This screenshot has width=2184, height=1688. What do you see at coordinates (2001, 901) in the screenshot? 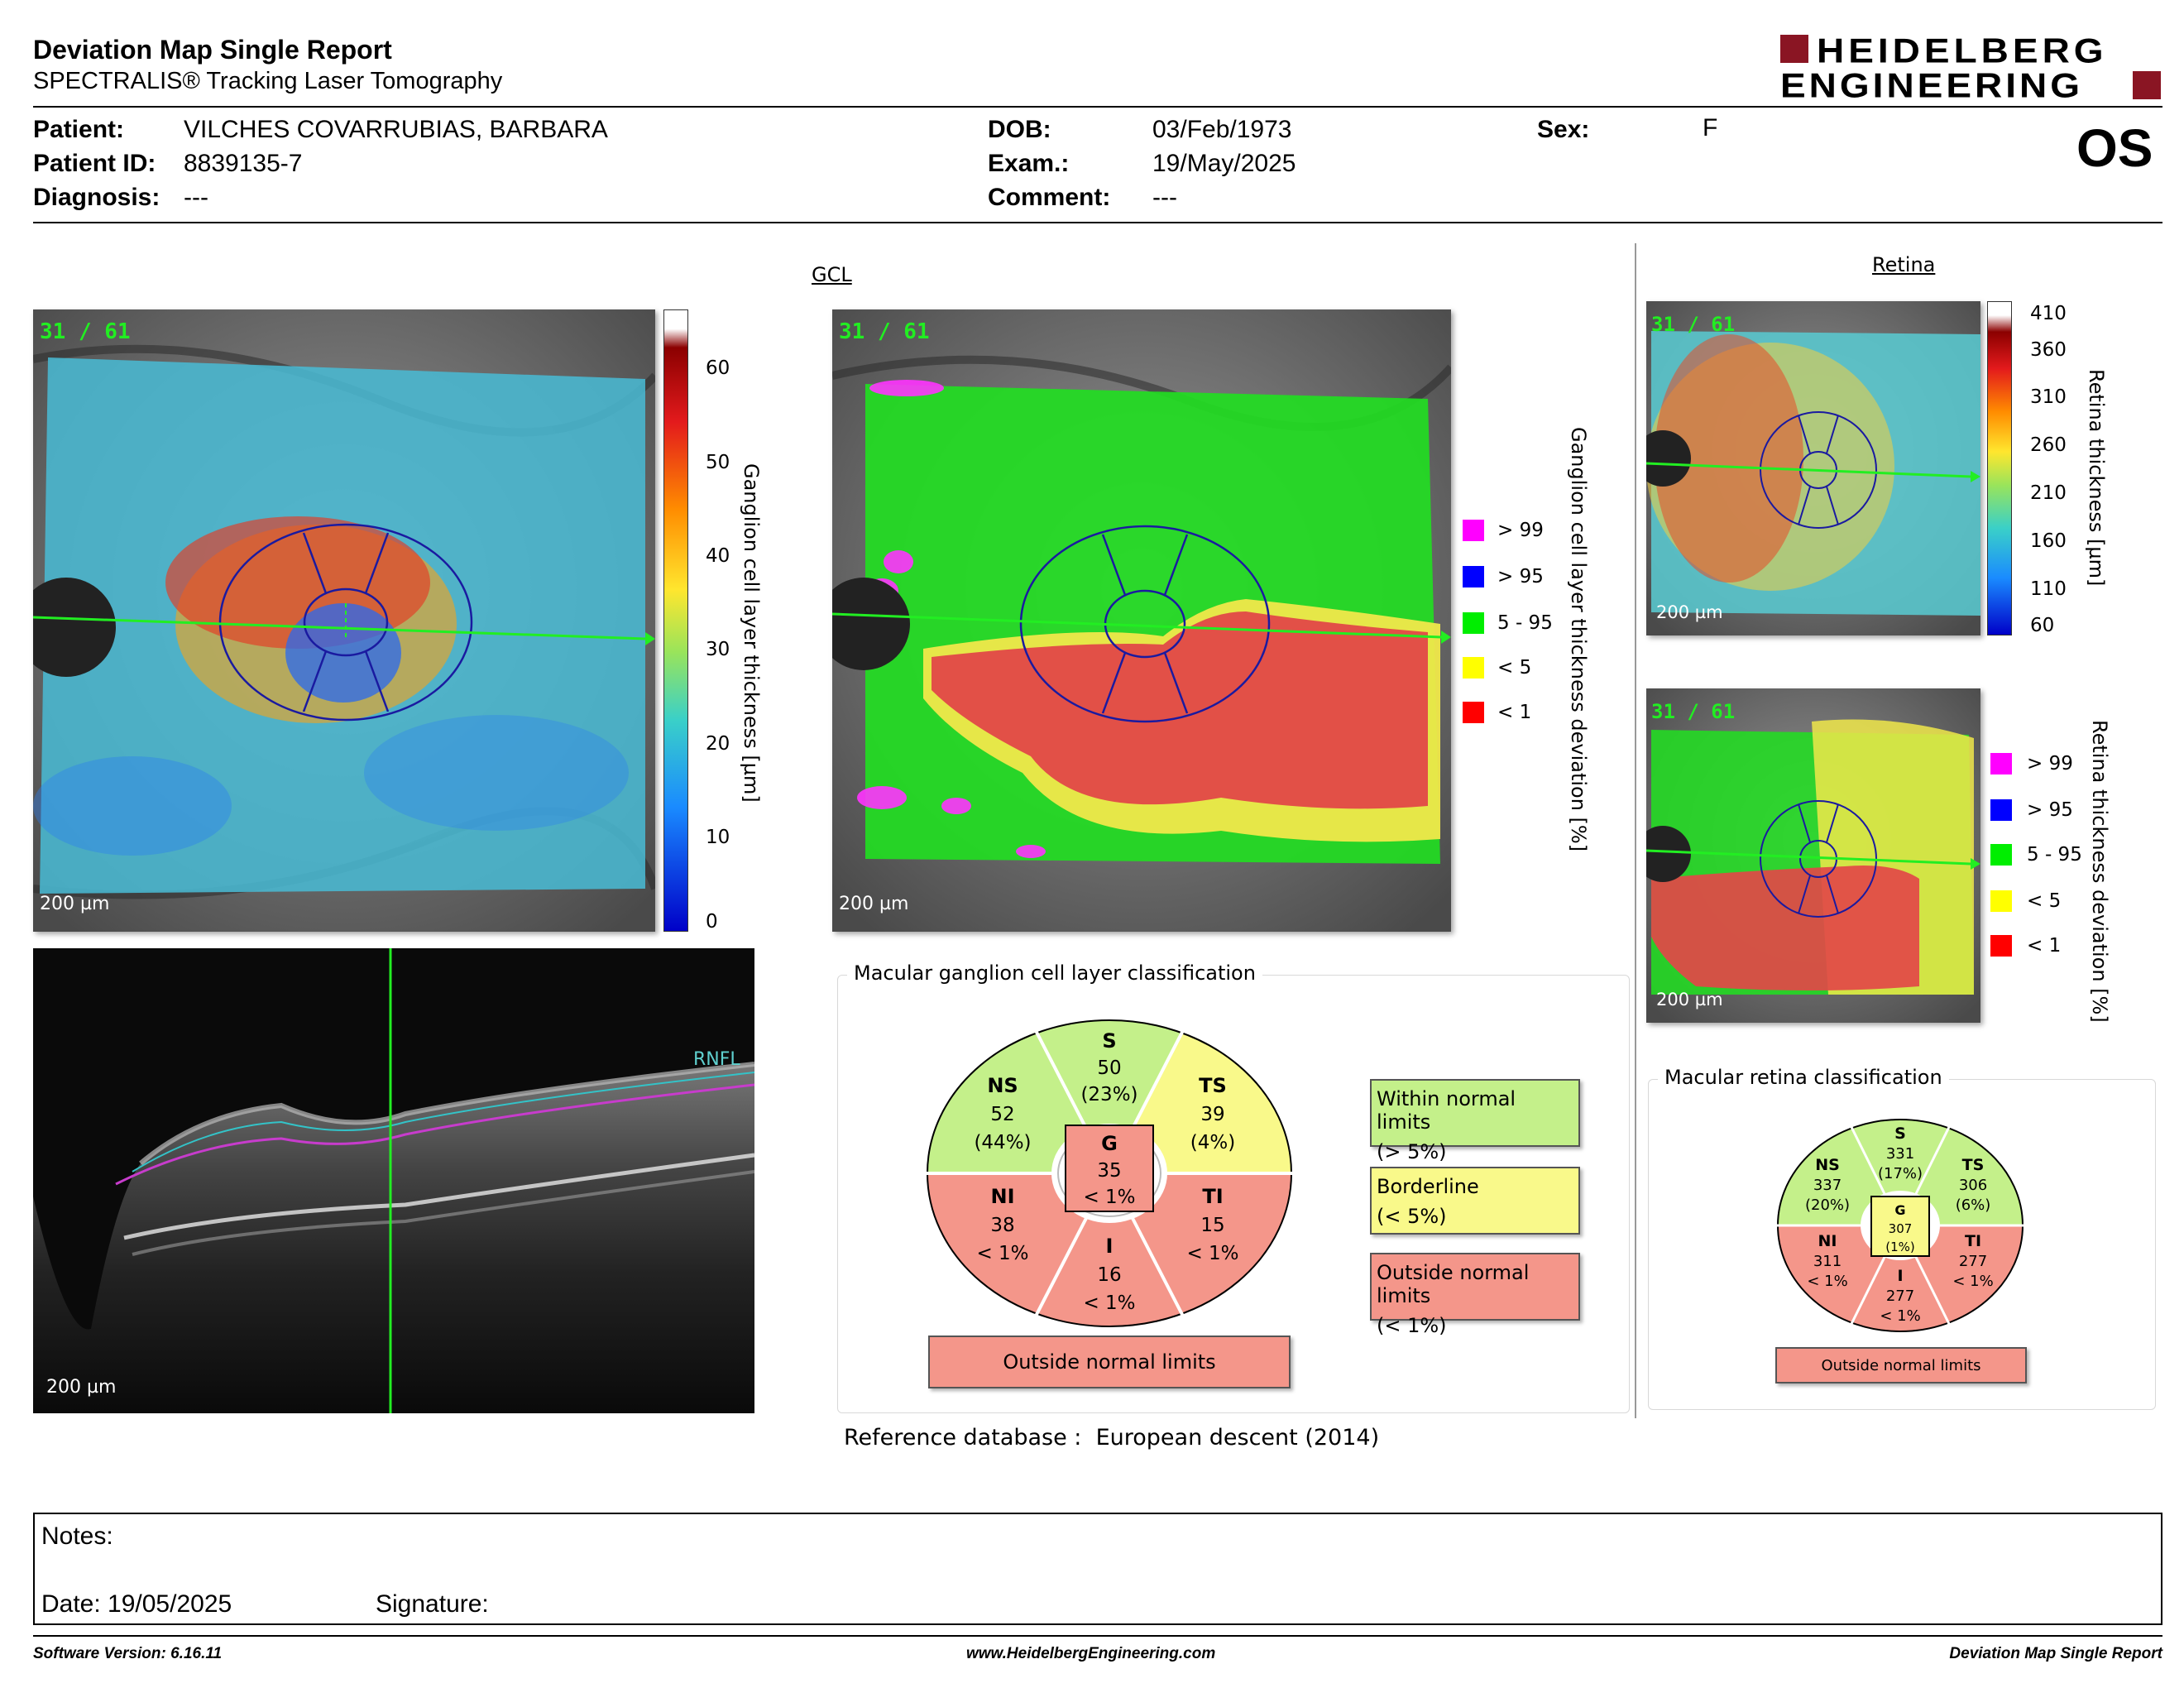
I see `retina-legend-swatch-lt5` at bounding box center [2001, 901].